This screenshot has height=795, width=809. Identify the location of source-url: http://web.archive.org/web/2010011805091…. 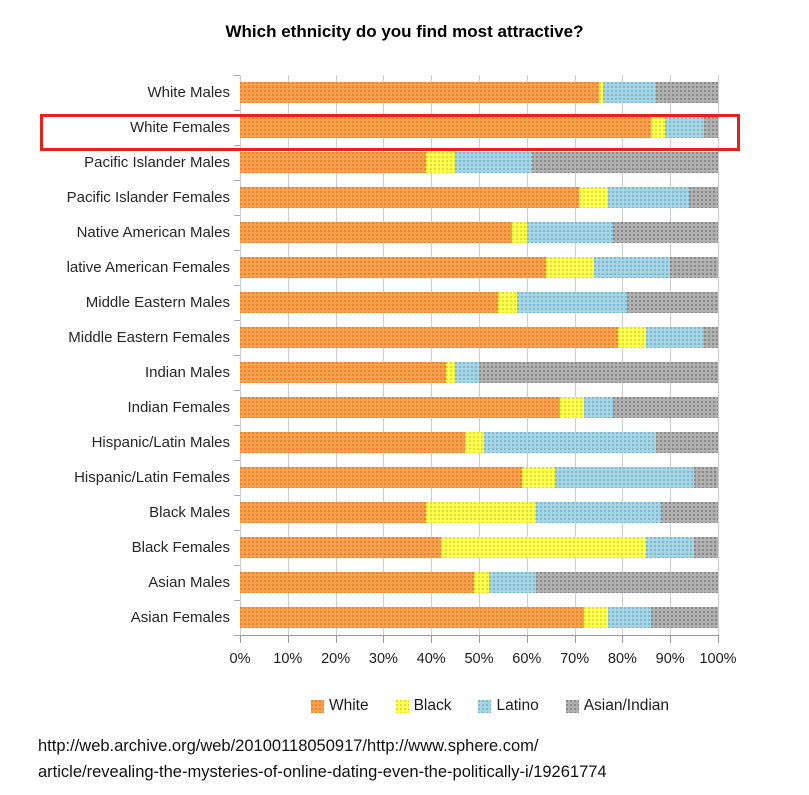
(418, 759).